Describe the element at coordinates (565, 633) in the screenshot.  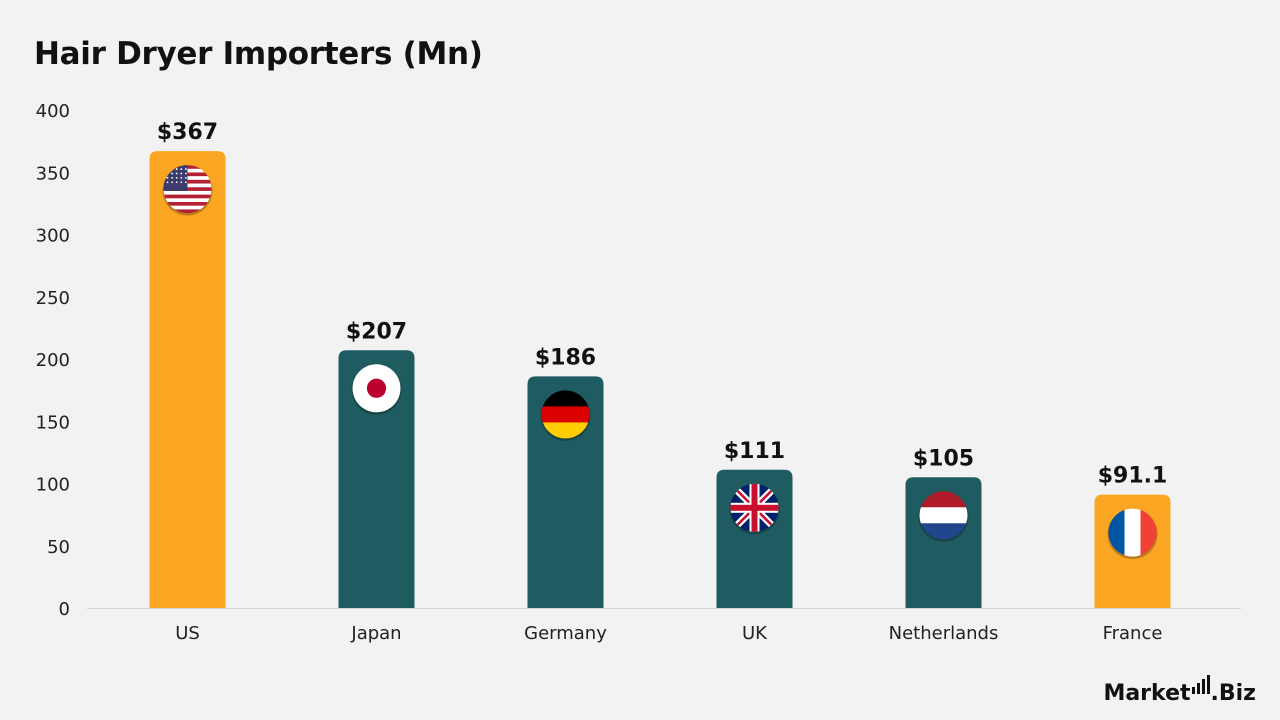
I see `x-tick-label: Germany` at that location.